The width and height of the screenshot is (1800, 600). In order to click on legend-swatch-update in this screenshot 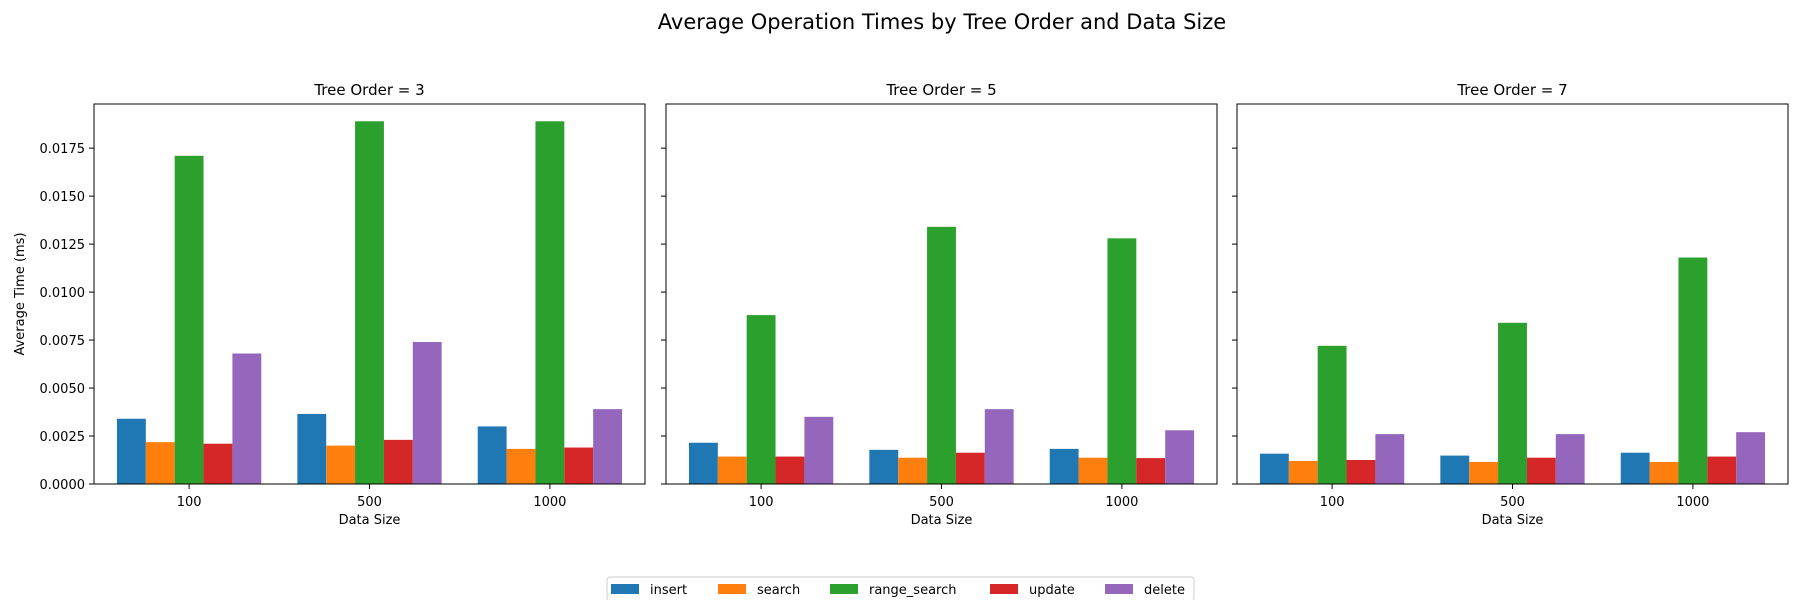, I will do `click(1004, 589)`.